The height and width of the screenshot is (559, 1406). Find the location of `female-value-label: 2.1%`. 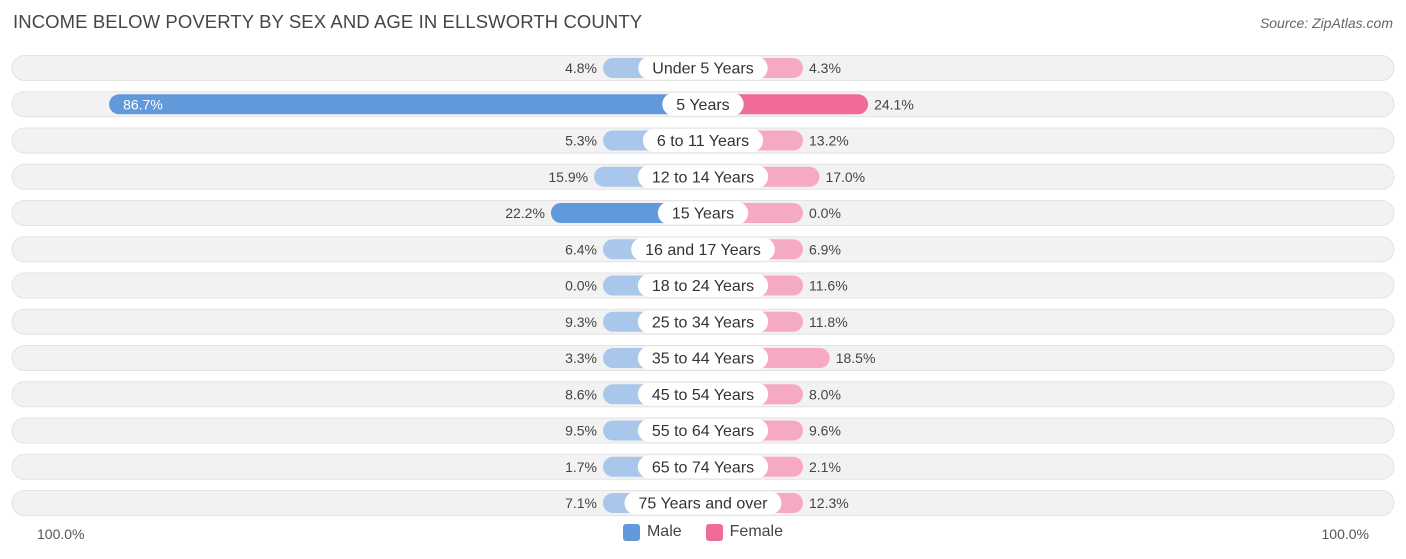

female-value-label: 2.1% is located at coordinates (825, 467).